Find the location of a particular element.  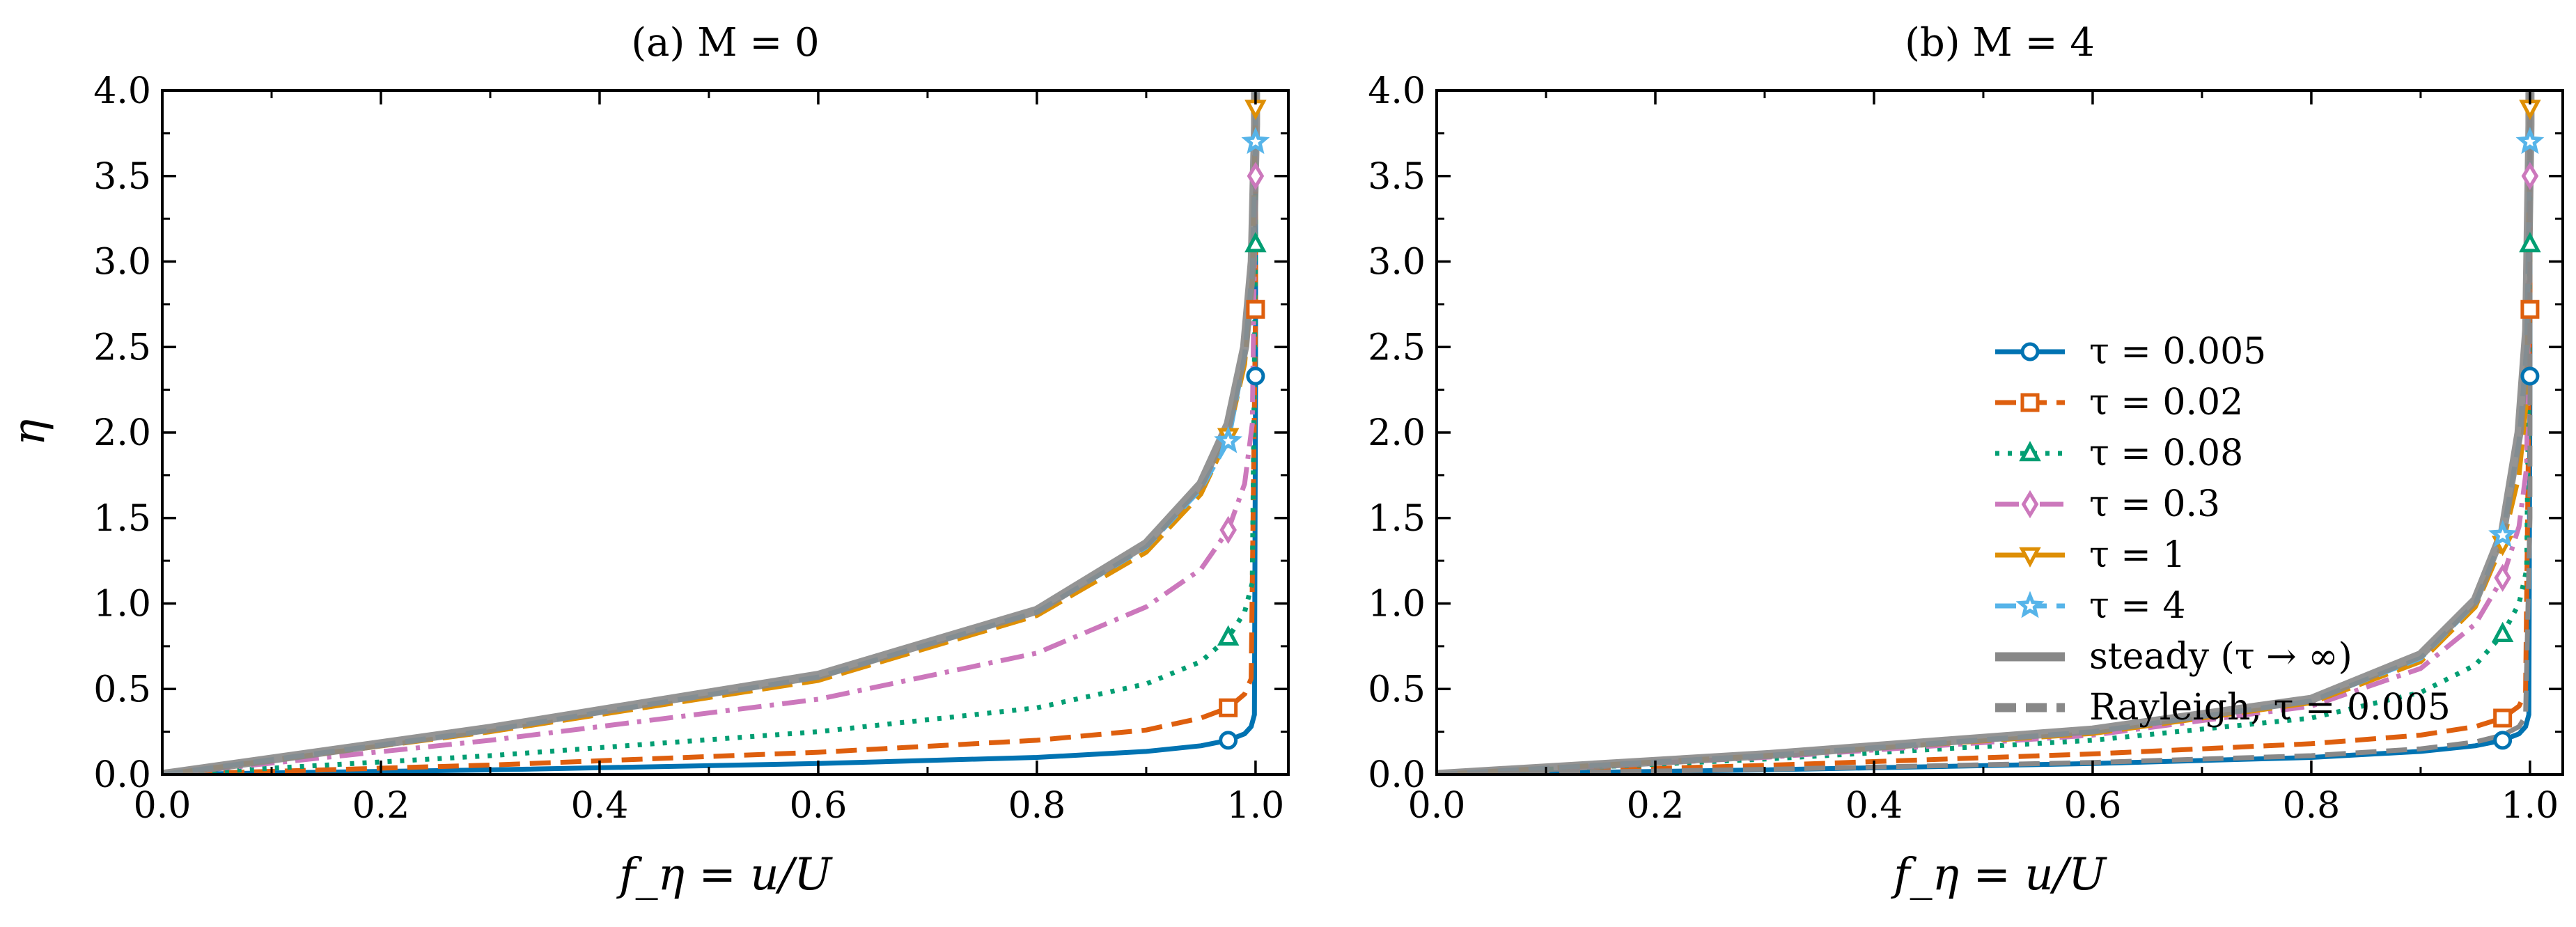

legend-label: τ = 4 is located at coordinates (2137, 606).